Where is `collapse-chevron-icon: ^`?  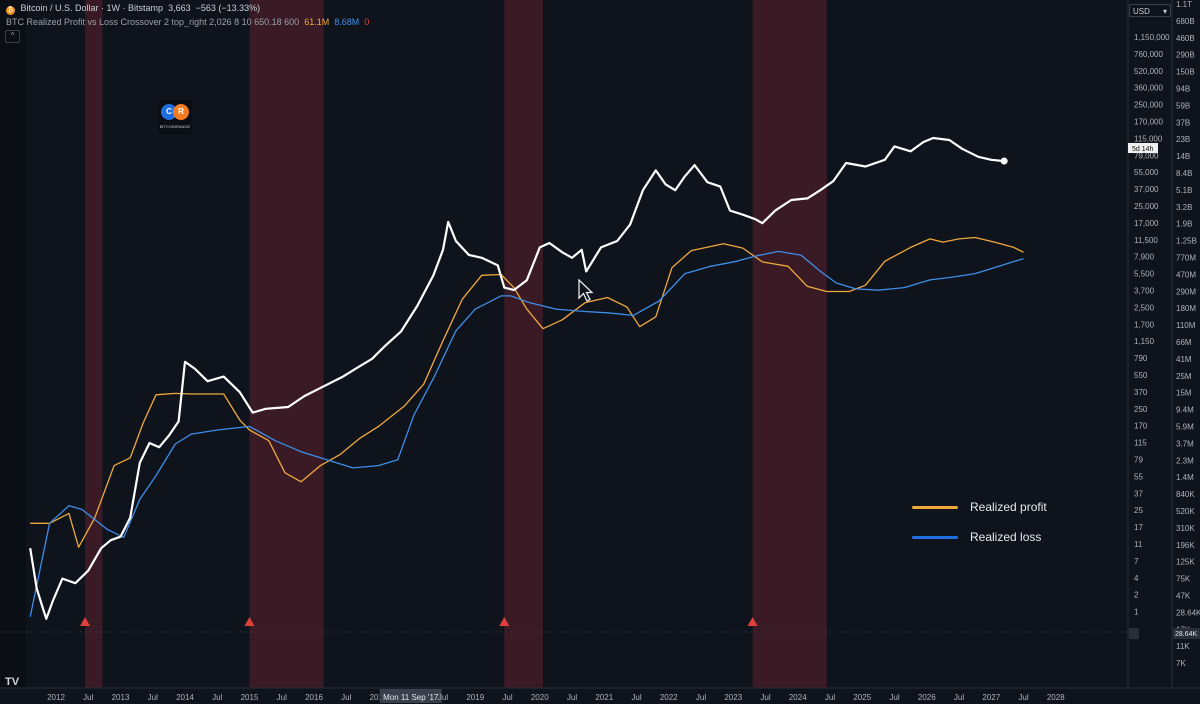 collapse-chevron-icon: ^ is located at coordinates (12, 36).